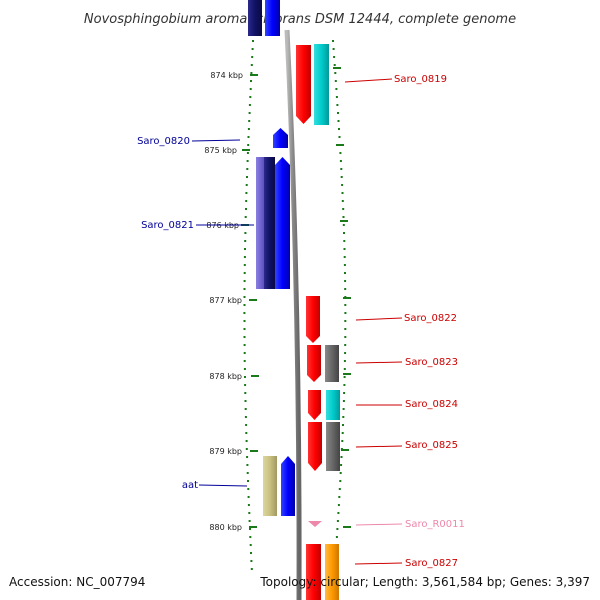 The width and height of the screenshot is (600, 600). Describe the element at coordinates (255, 18) in the screenshot. I see `gene-top-navy` at that location.